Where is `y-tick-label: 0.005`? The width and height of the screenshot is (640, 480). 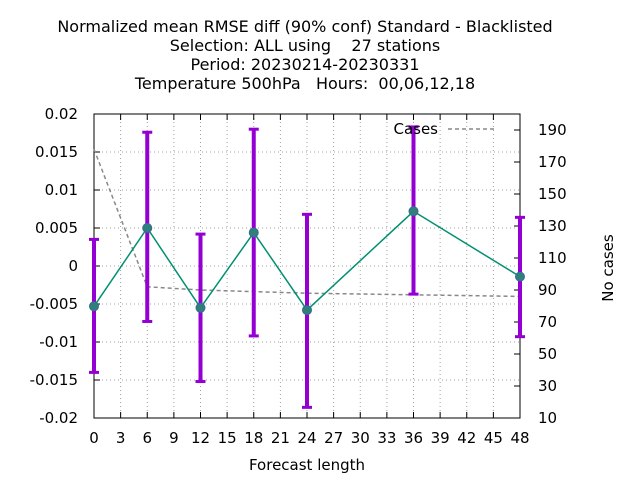 y-tick-label: 0.005 is located at coordinates (56, 228).